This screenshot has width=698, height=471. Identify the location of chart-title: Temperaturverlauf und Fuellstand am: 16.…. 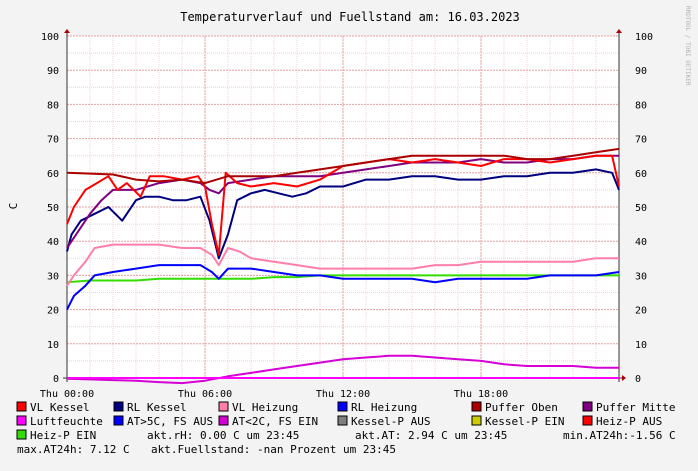
(350, 17).